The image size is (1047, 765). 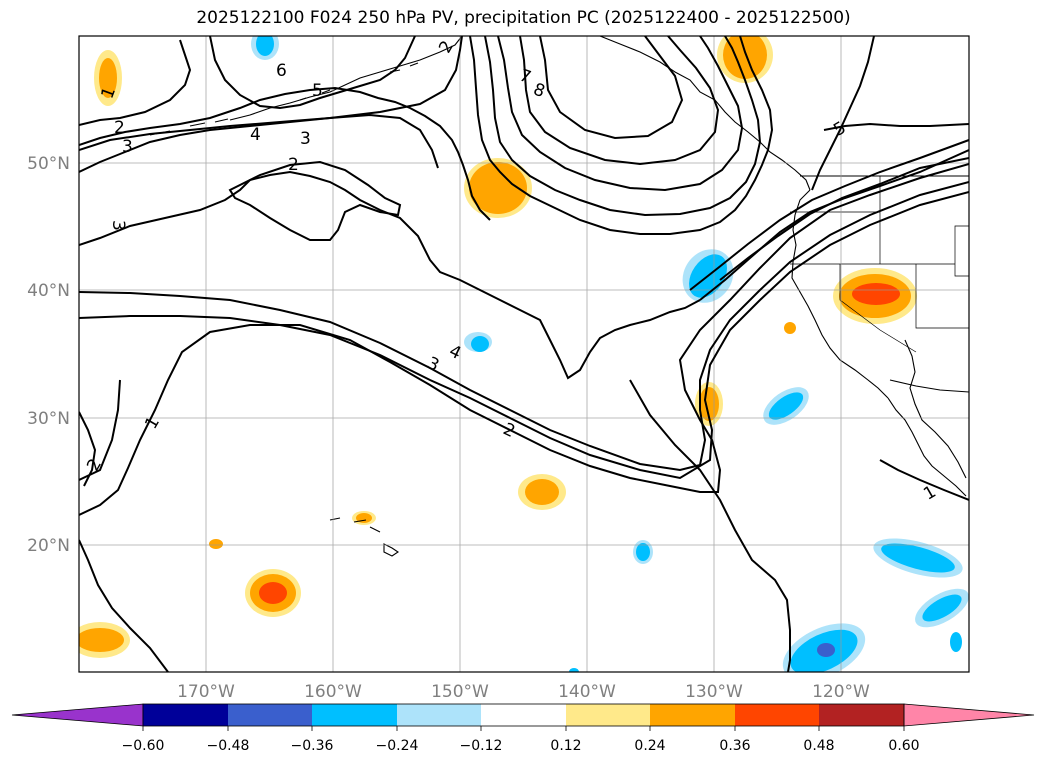 I want to click on colorbar-ticks, so click(x=523, y=728).